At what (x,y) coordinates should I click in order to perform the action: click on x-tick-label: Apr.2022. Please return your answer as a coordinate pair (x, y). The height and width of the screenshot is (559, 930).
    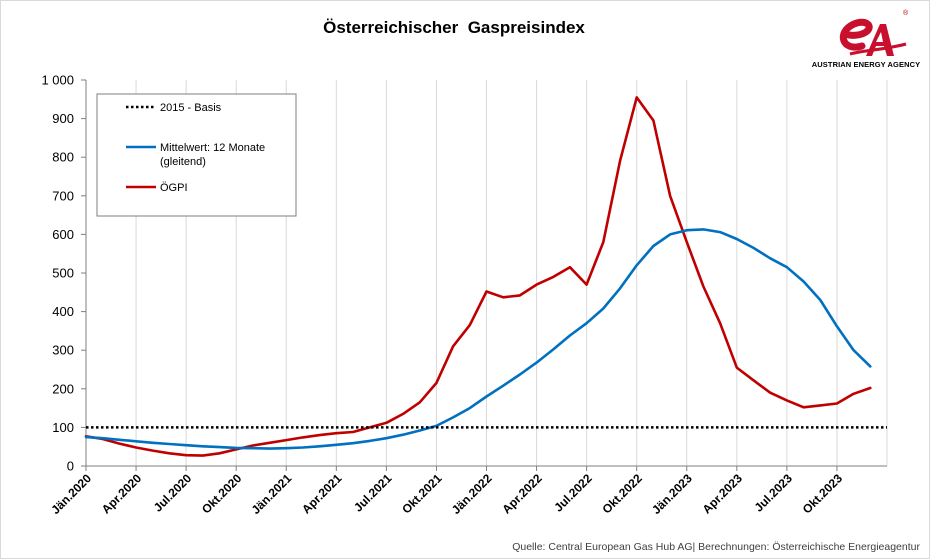
    Looking at the image, I should click on (522, 494).